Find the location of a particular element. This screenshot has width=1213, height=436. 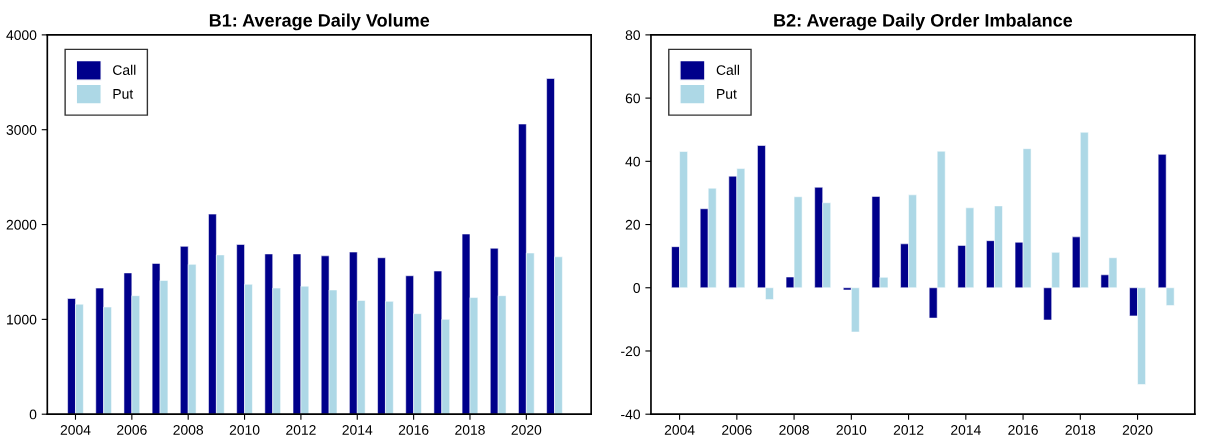

y-tick-label: 1000 is located at coordinates (22, 319).